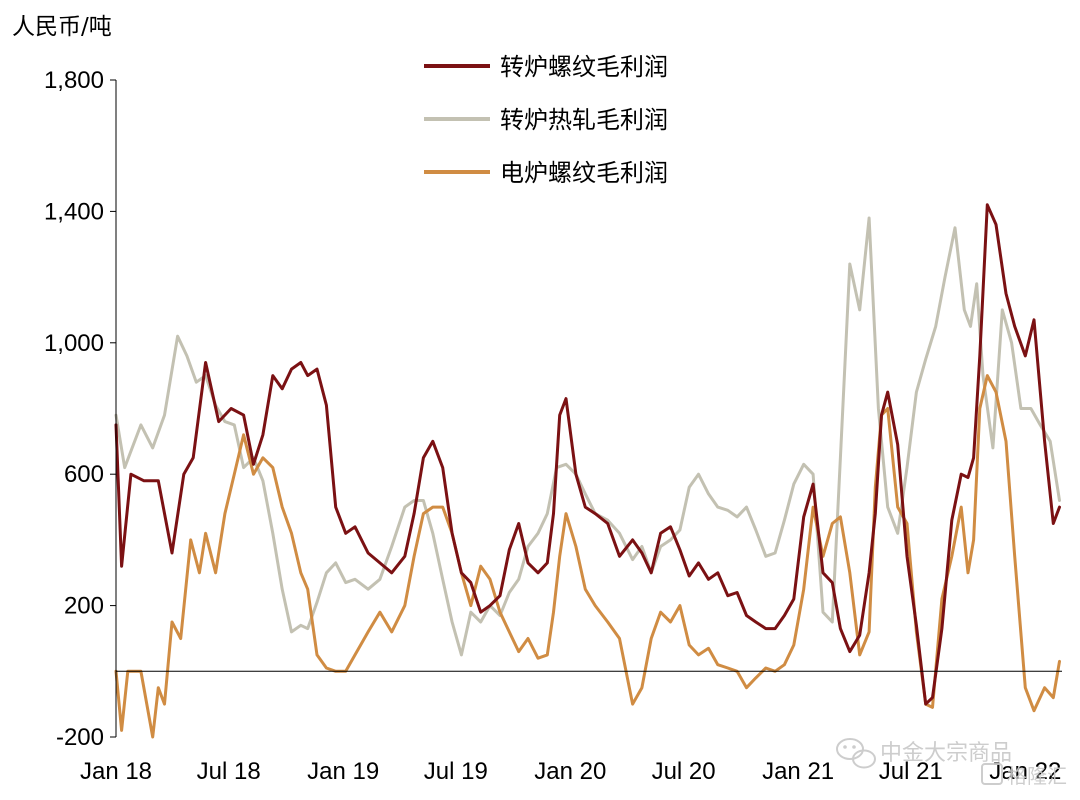 The width and height of the screenshot is (1080, 800). What do you see at coordinates (584, 120) in the screenshot?
I see `legend-label: 转炉热轧毛利润` at bounding box center [584, 120].